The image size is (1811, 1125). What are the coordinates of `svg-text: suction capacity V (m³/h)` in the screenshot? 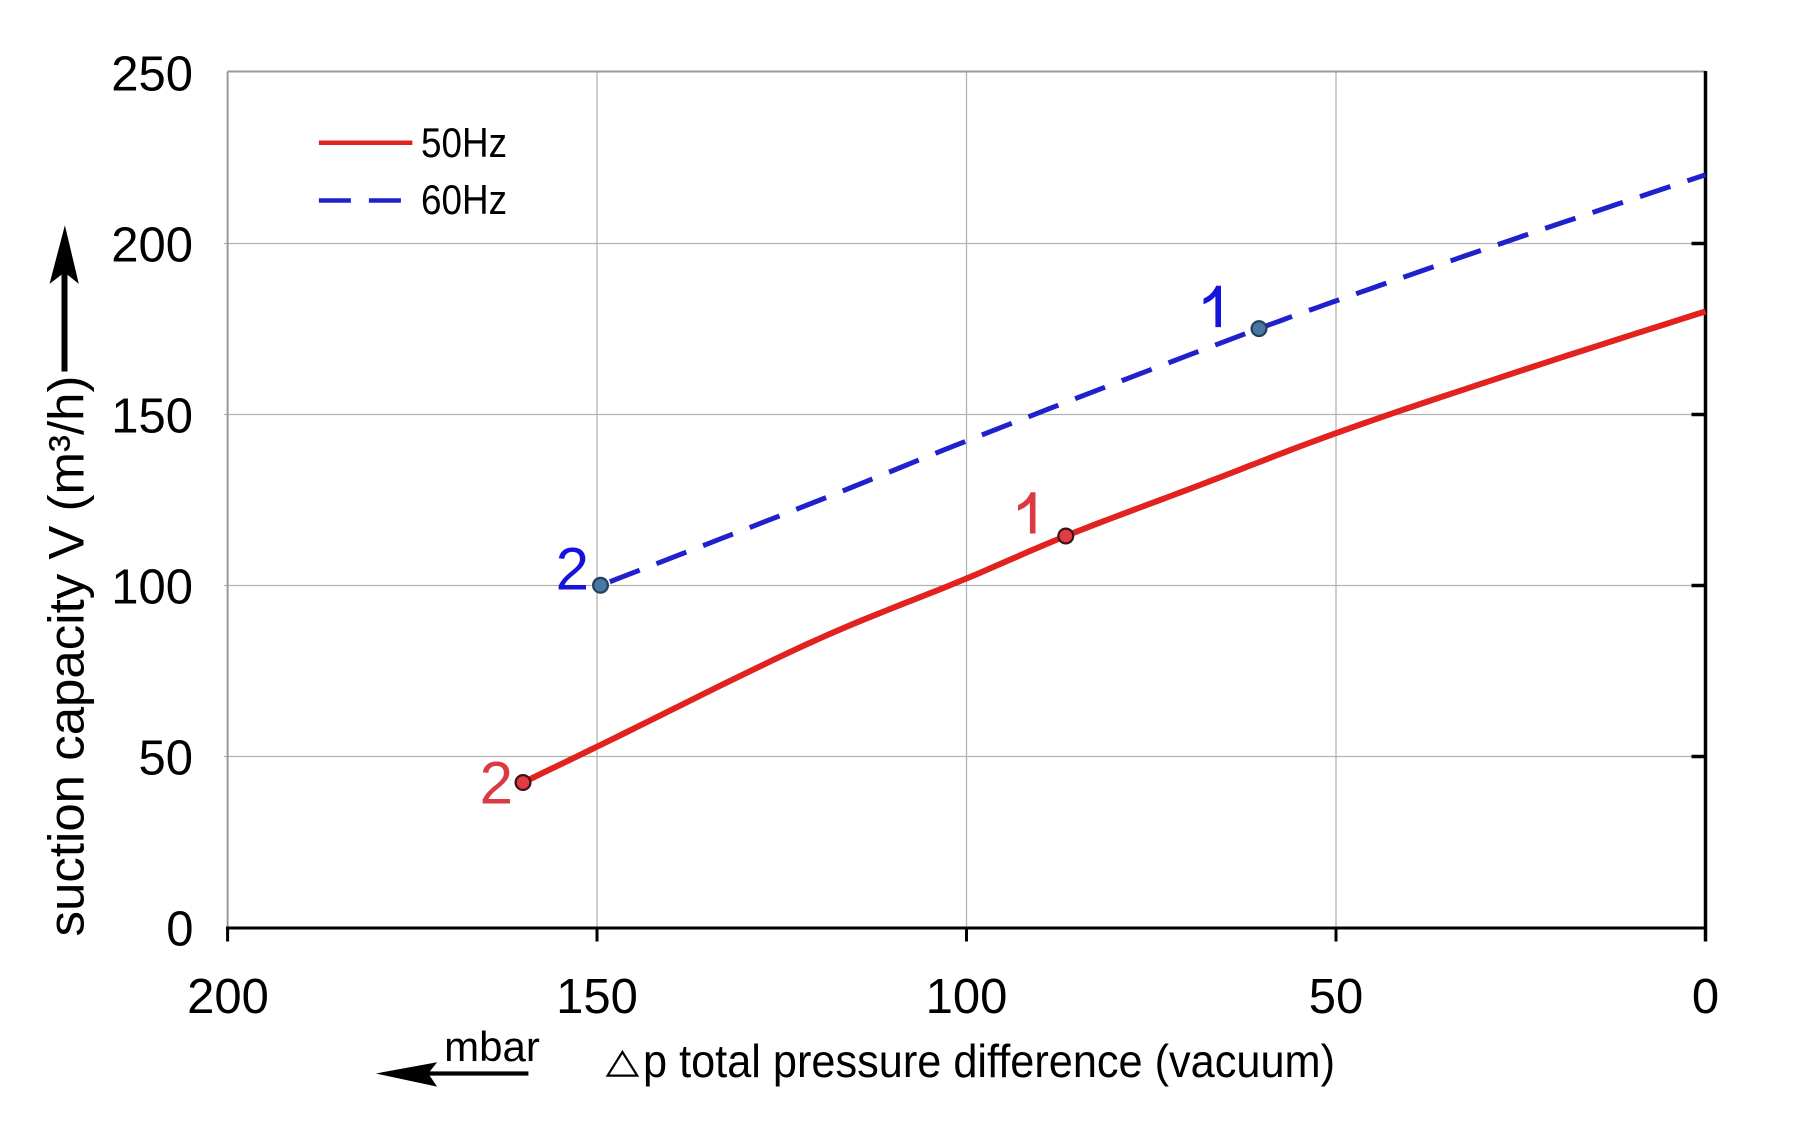 It's located at (67, 656).